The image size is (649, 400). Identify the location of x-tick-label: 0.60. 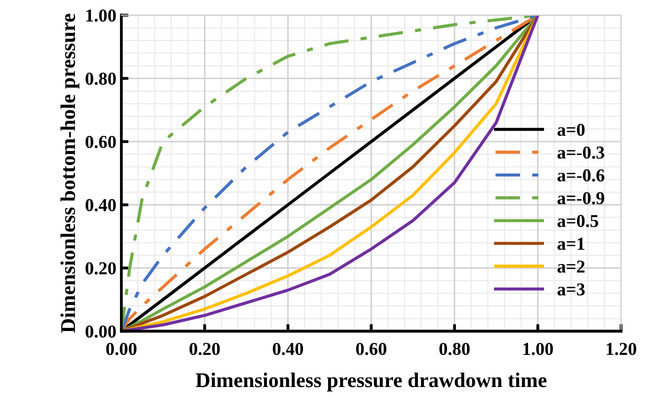
(371, 349).